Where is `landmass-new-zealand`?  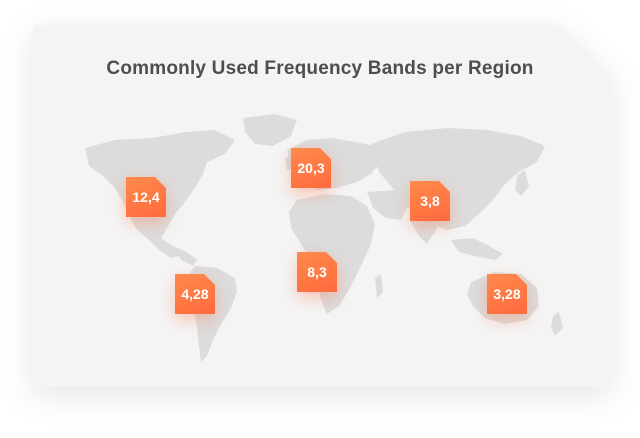
landmass-new-zealand is located at coordinates (557, 324).